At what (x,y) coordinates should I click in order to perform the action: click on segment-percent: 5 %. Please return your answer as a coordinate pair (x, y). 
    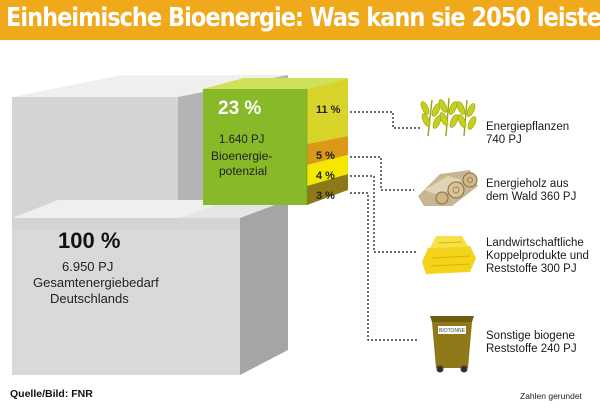
    Looking at the image, I should click on (325, 156).